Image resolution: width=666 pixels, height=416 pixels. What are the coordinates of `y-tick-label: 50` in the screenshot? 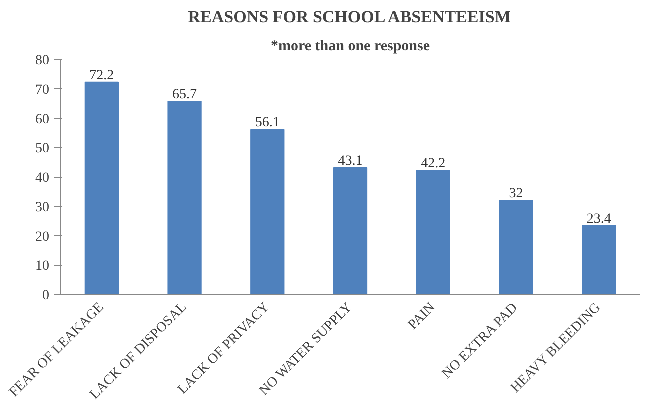 It's located at (43, 149).